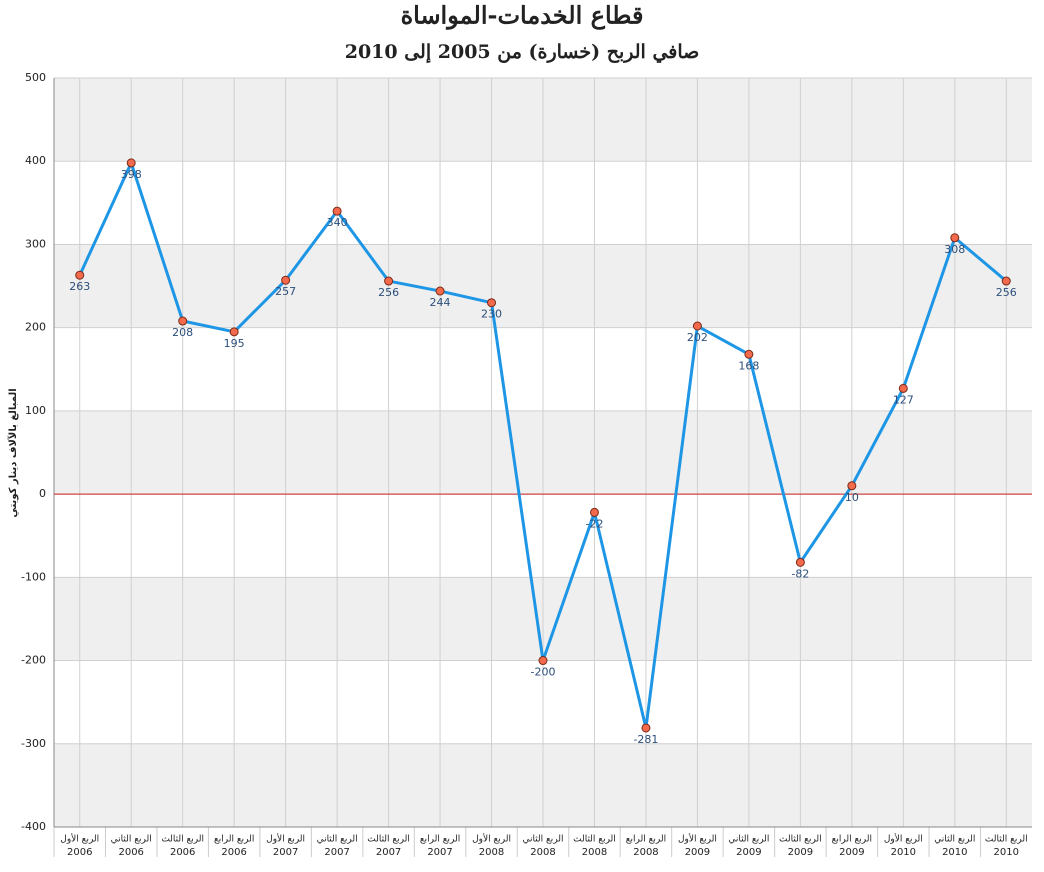 This screenshot has height=872, width=1044. Describe the element at coordinates (800, 573) in the screenshot. I see `data-label: -82` at that location.